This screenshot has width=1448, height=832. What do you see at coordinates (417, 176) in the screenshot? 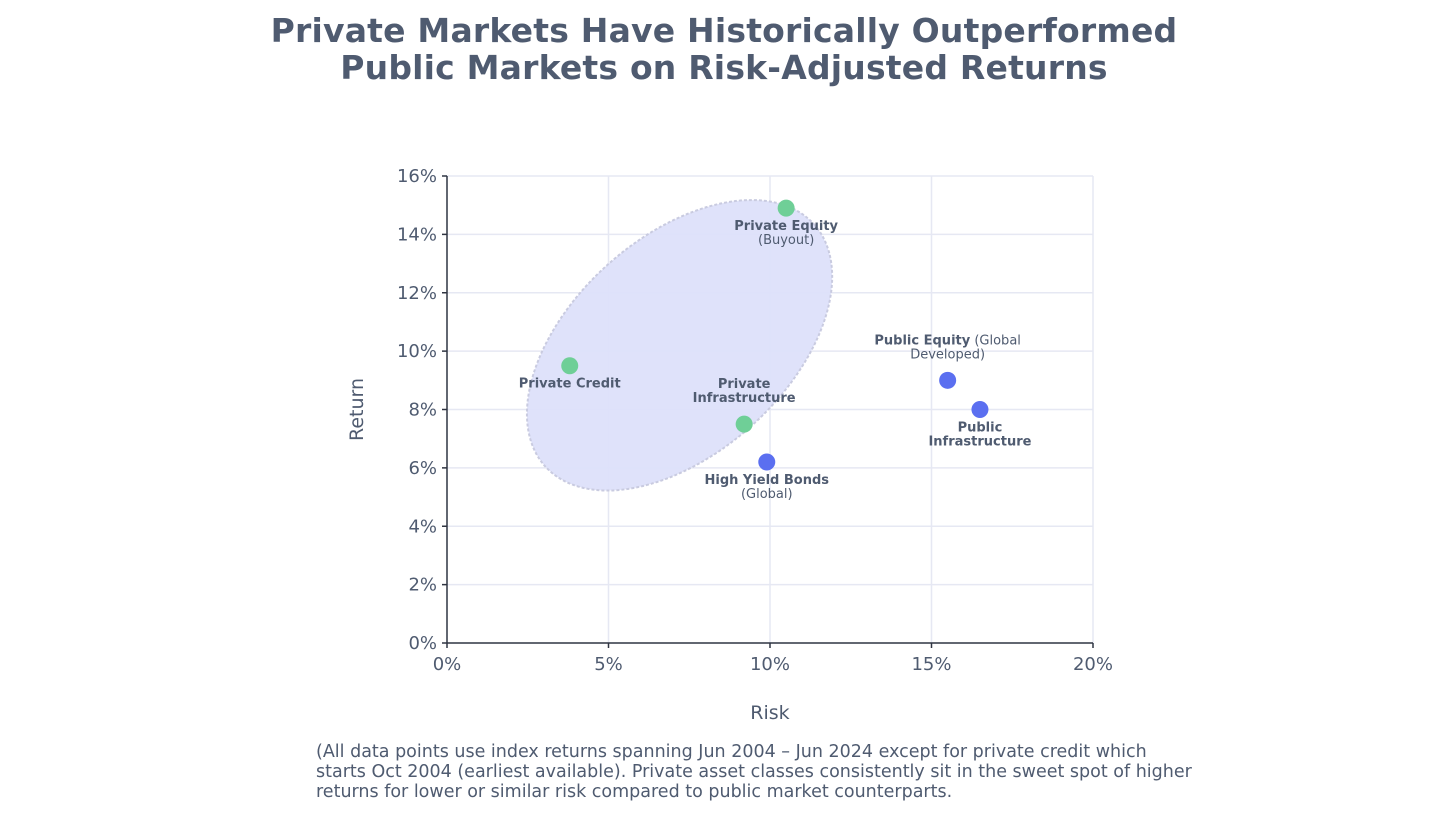
I see `y-tick-label: 16%` at bounding box center [417, 176].